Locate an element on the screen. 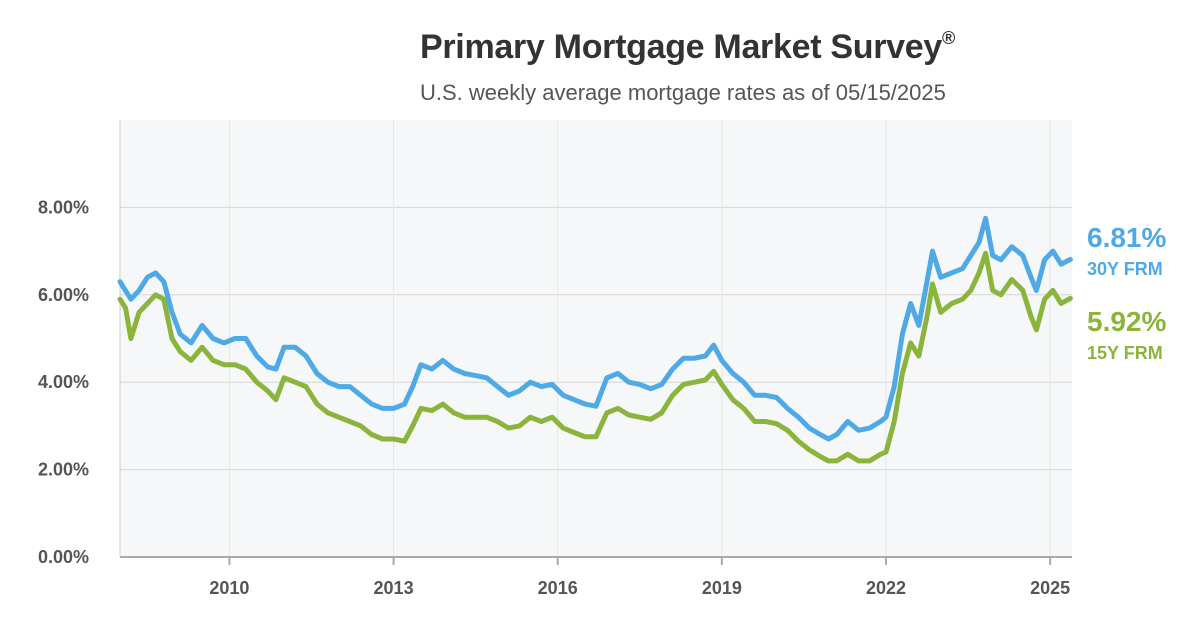 This screenshot has height=630, width=1200. x-tick-label: 2025 is located at coordinates (1050, 588).